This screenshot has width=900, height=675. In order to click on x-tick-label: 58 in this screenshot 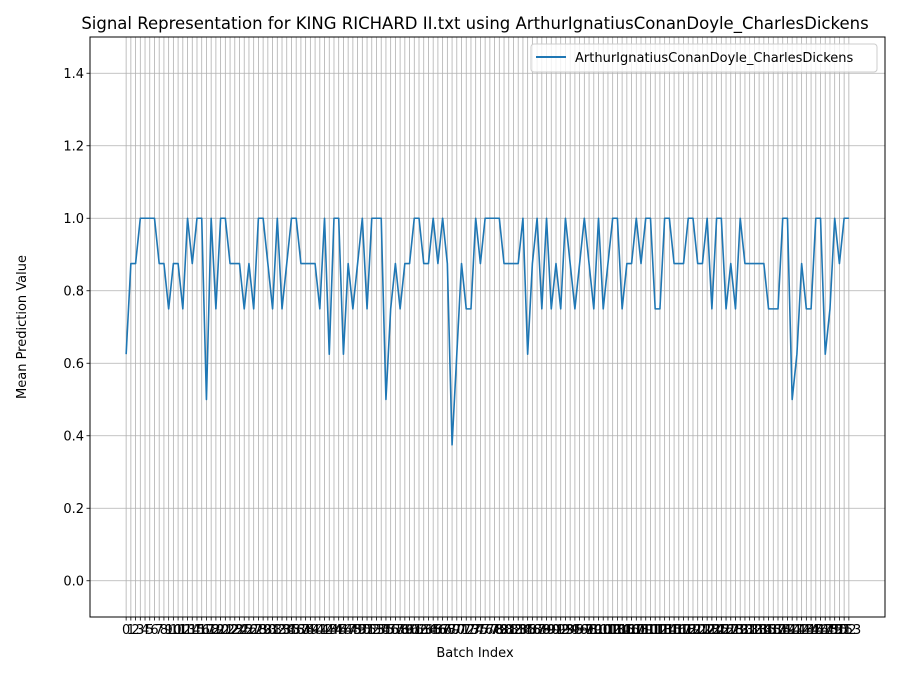, I will do `click(400, 630)`.